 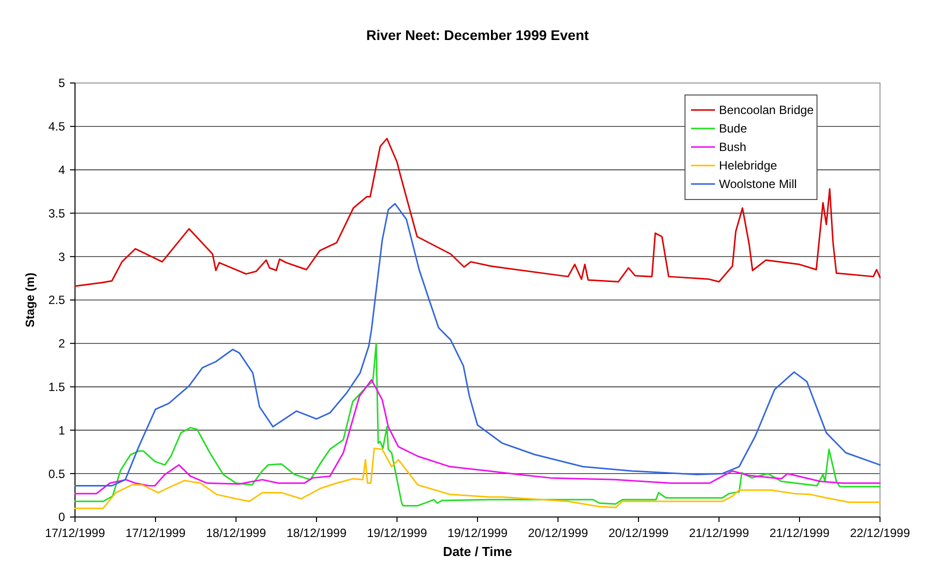 I want to click on y-tick-label: 1, so click(x=62, y=430).